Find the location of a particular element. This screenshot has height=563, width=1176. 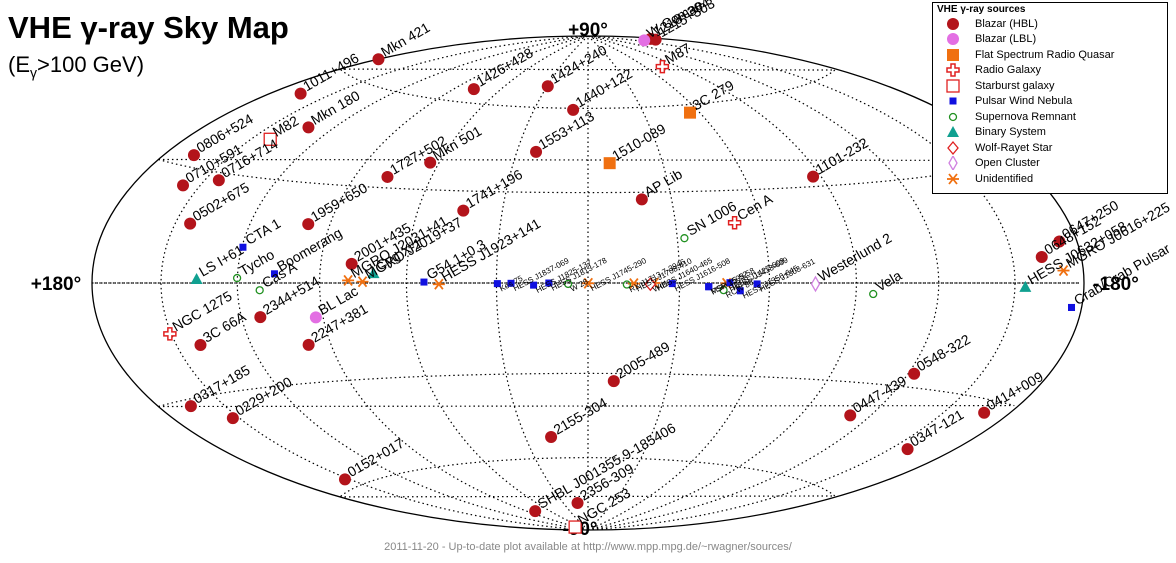

legend-label: Open Cluster is located at coordinates (1007, 163).